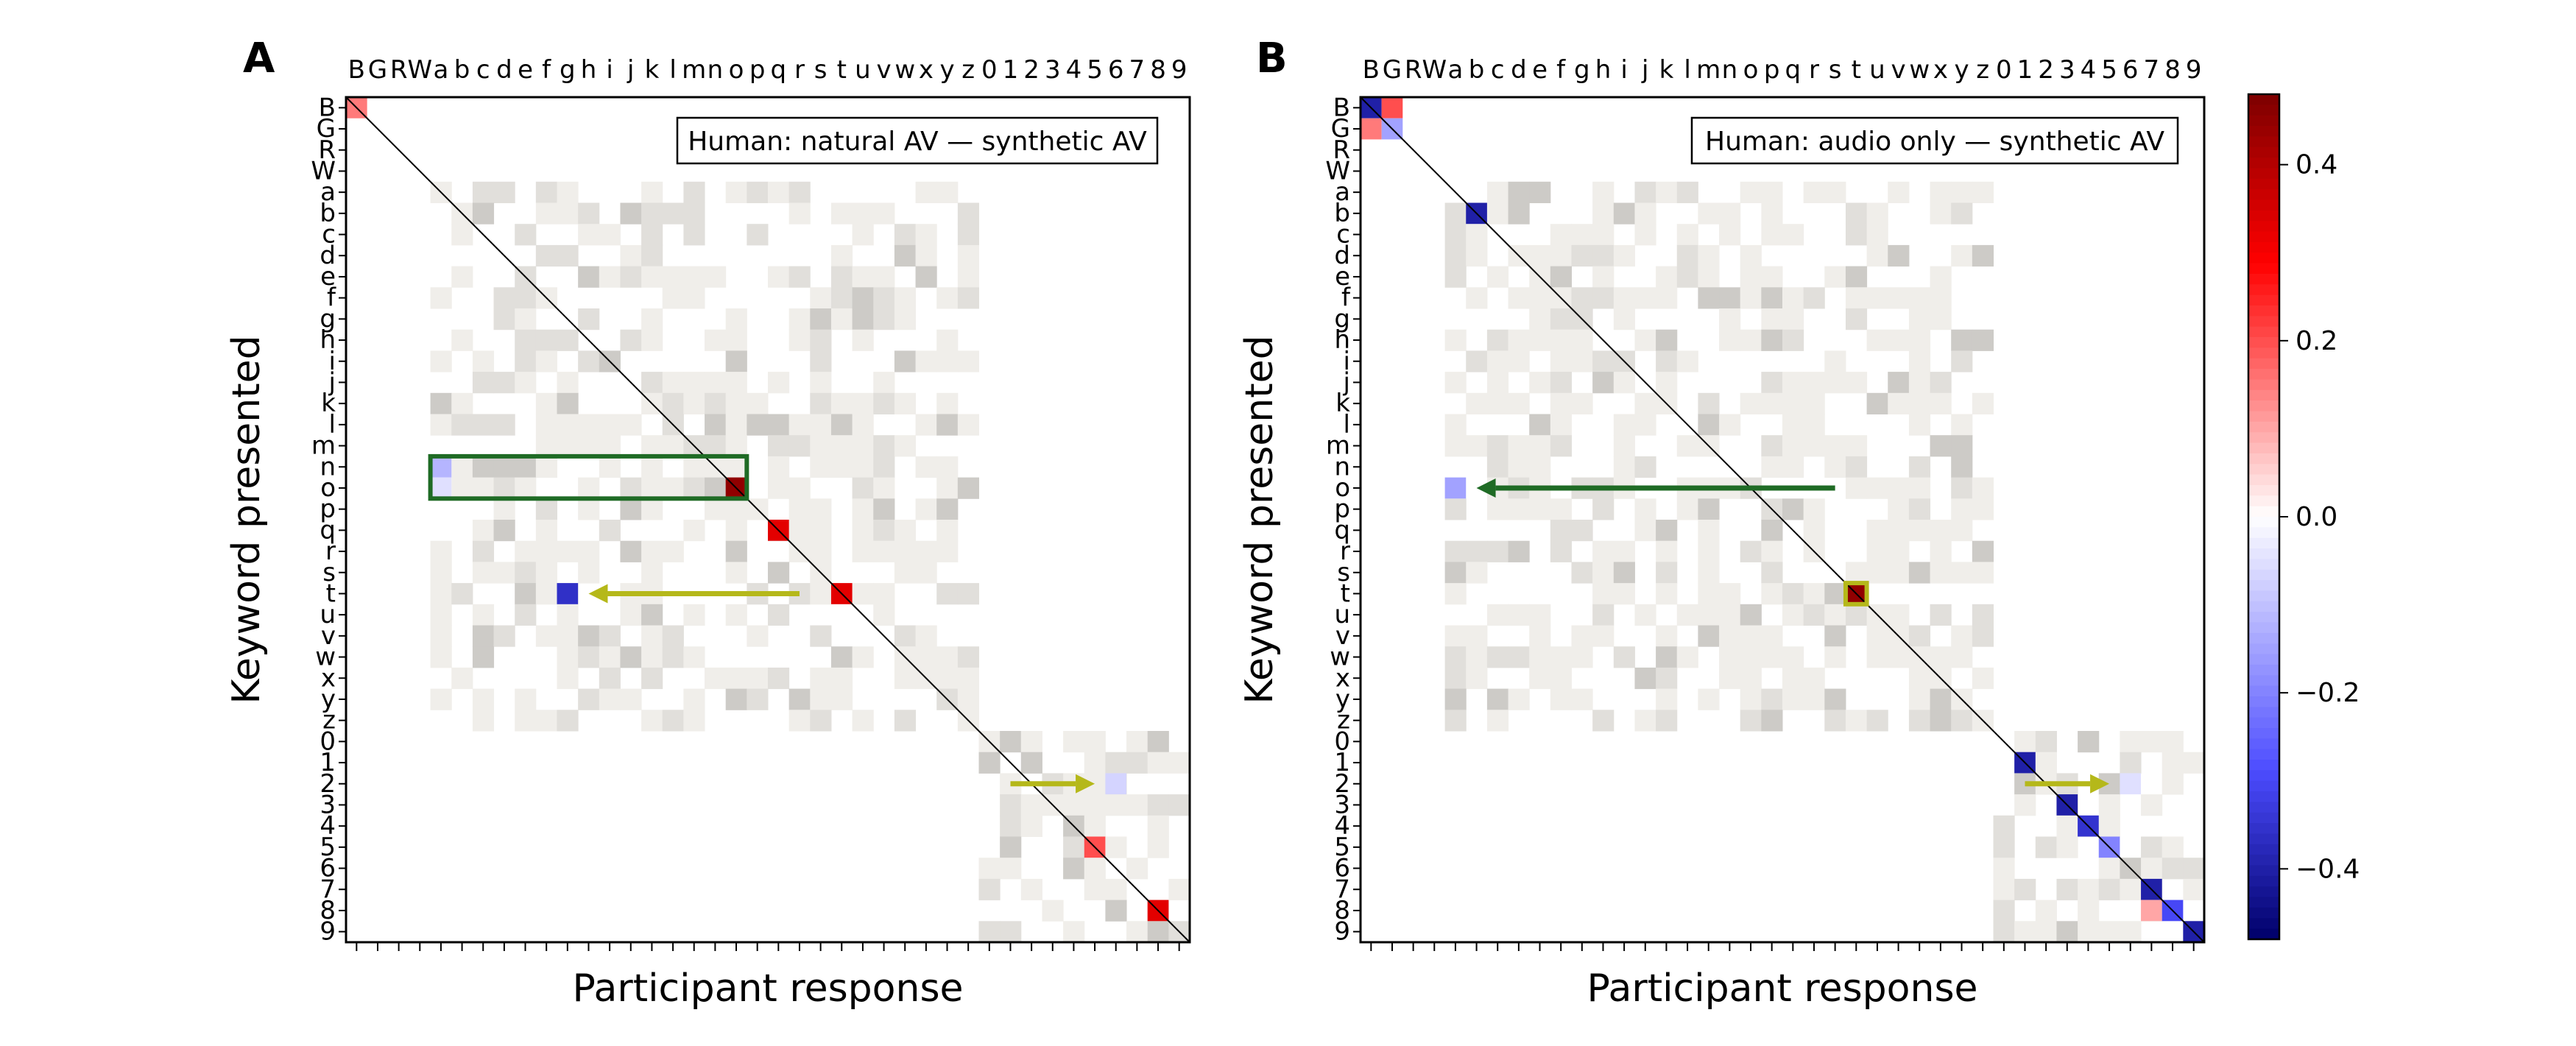 The width and height of the screenshot is (2576, 1046). What do you see at coordinates (1342, 847) in the screenshot?
I see `y-tick-label: 5` at bounding box center [1342, 847].